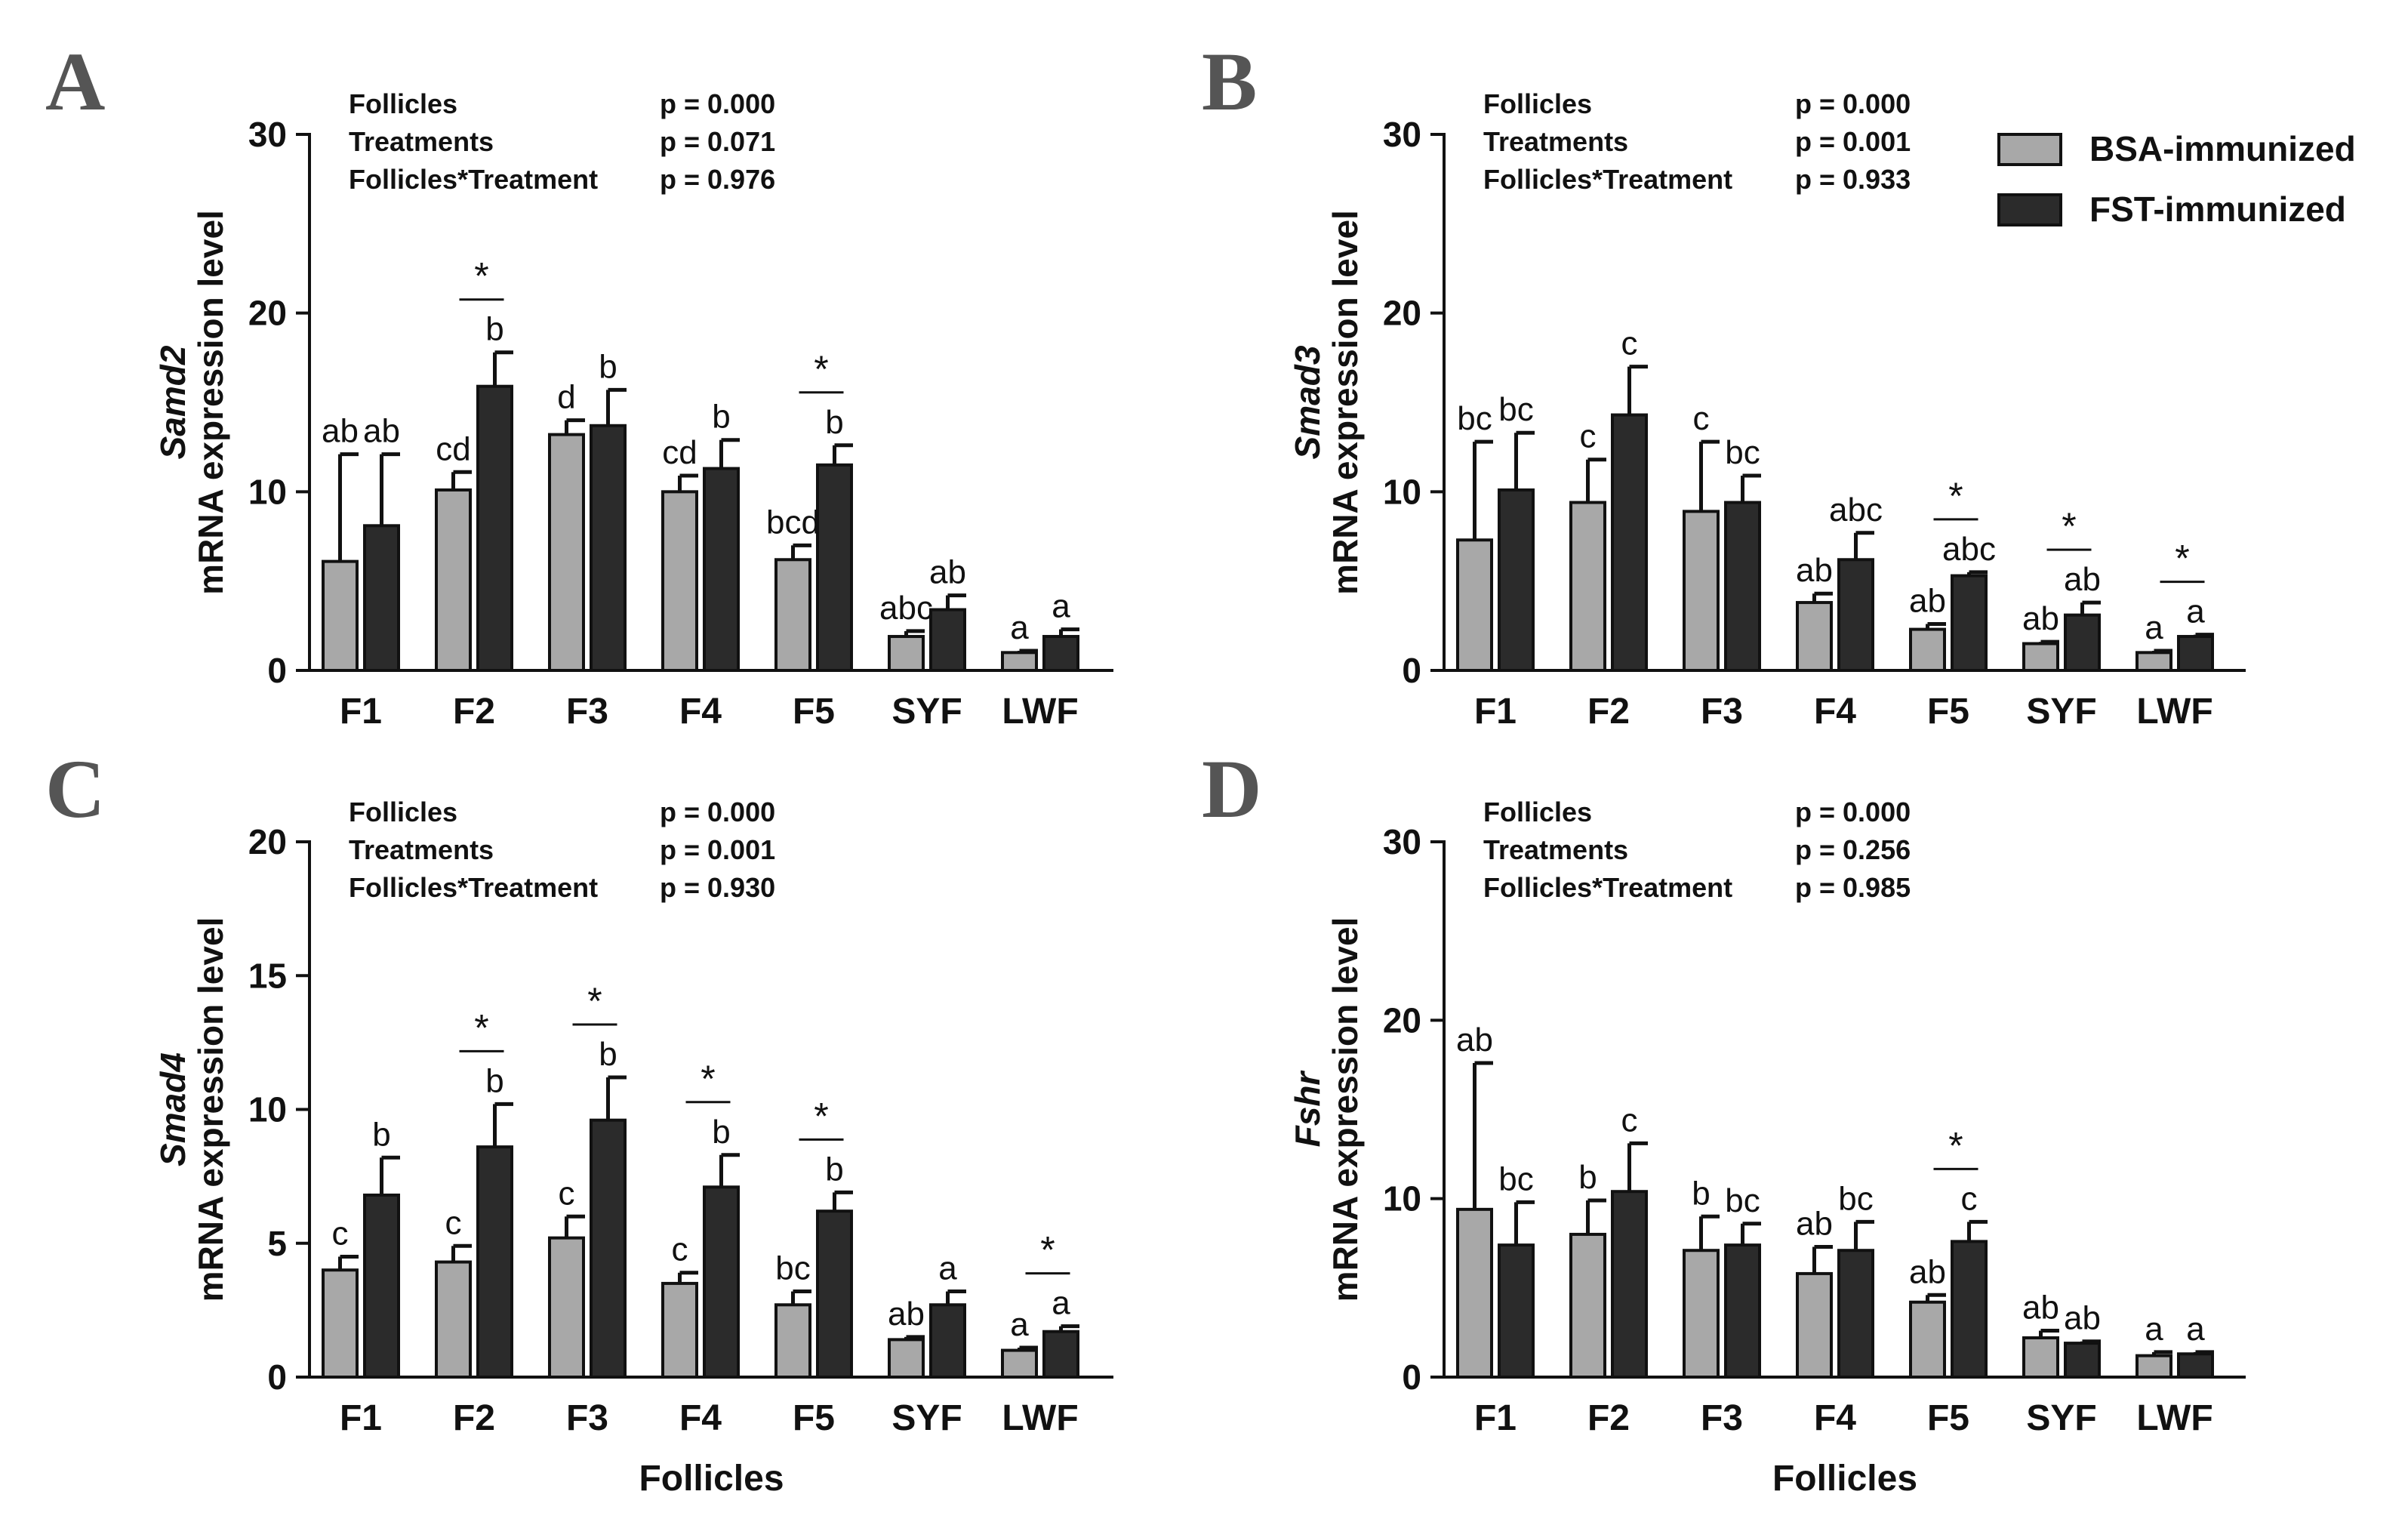  Describe the element at coordinates (421, 849) in the screenshot. I see `stat-label: Treatments` at that location.